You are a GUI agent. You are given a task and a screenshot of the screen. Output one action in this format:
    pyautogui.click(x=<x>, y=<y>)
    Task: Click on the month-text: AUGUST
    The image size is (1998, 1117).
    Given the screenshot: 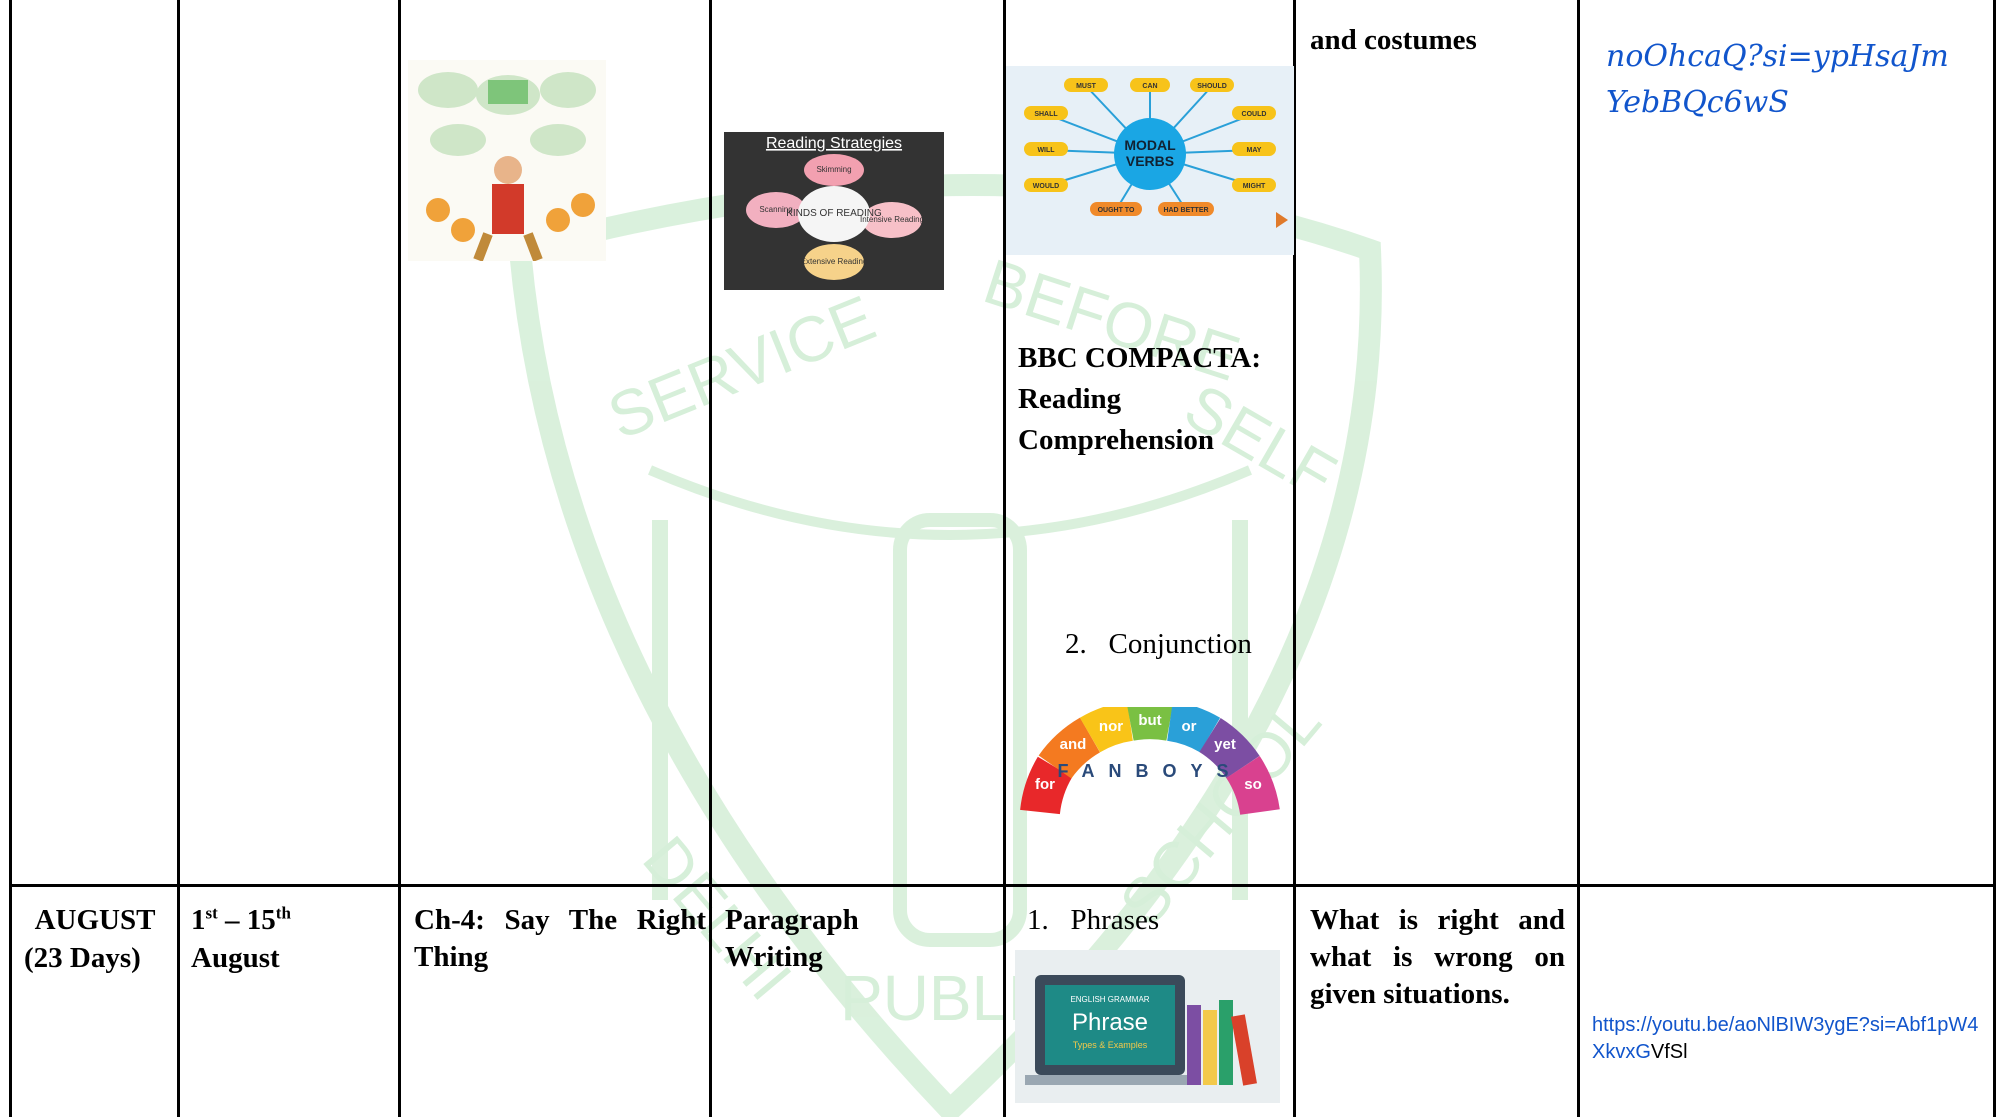 What is the action you would take?
    pyautogui.click(x=95, y=920)
    